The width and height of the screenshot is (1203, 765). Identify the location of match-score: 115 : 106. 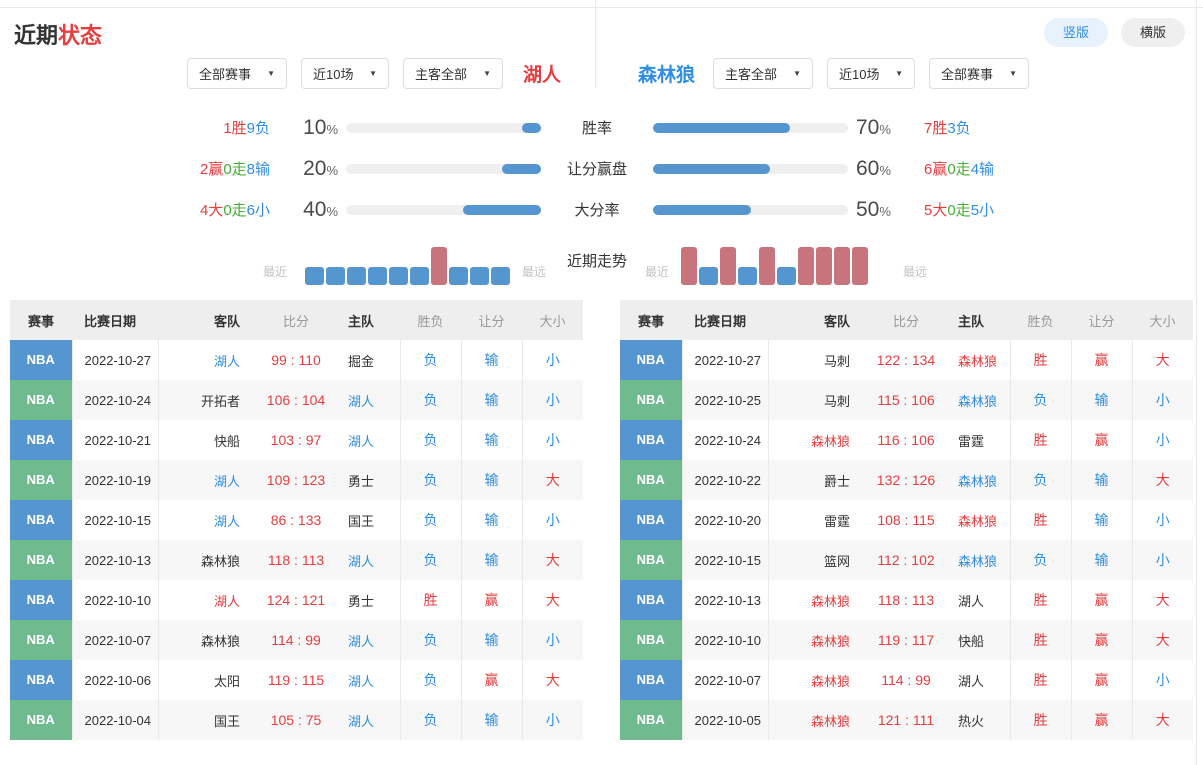
(906, 400).